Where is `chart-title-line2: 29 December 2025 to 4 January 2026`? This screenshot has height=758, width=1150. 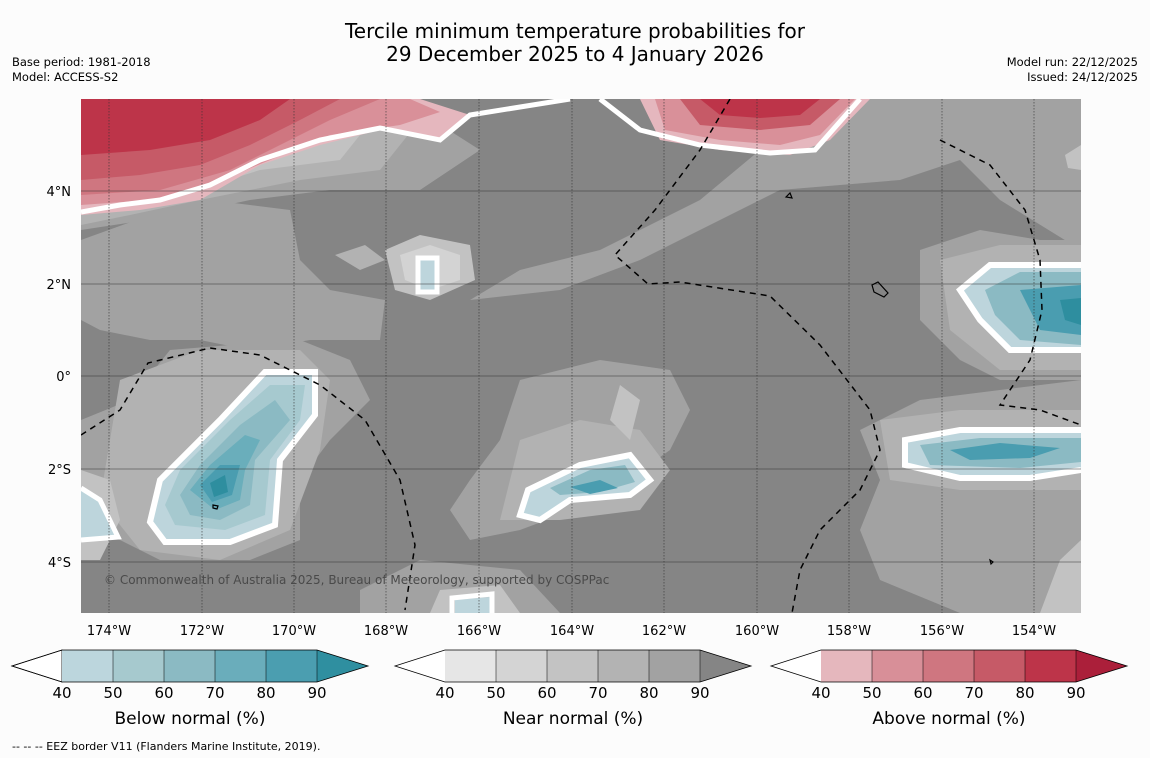 chart-title-line2: 29 December 2025 to 4 January 2026 is located at coordinates (575, 54).